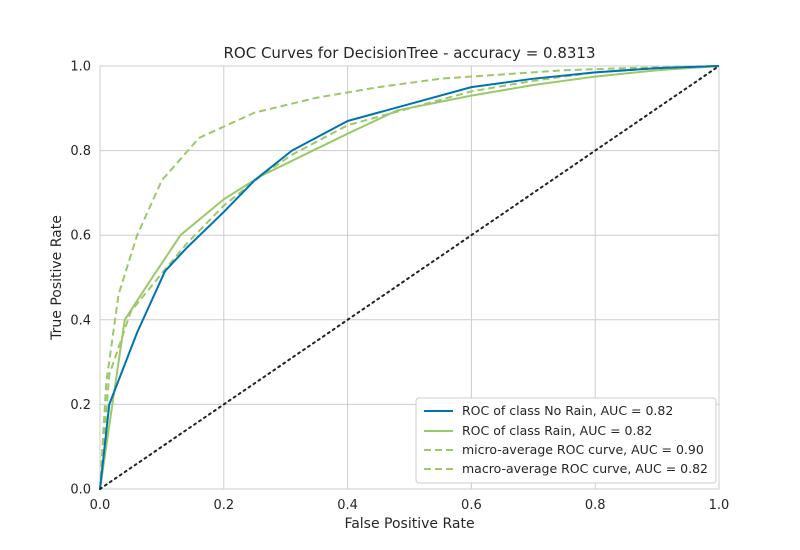  What do you see at coordinates (80, 405) in the screenshot?
I see `y-tick-label: 0.2` at bounding box center [80, 405].